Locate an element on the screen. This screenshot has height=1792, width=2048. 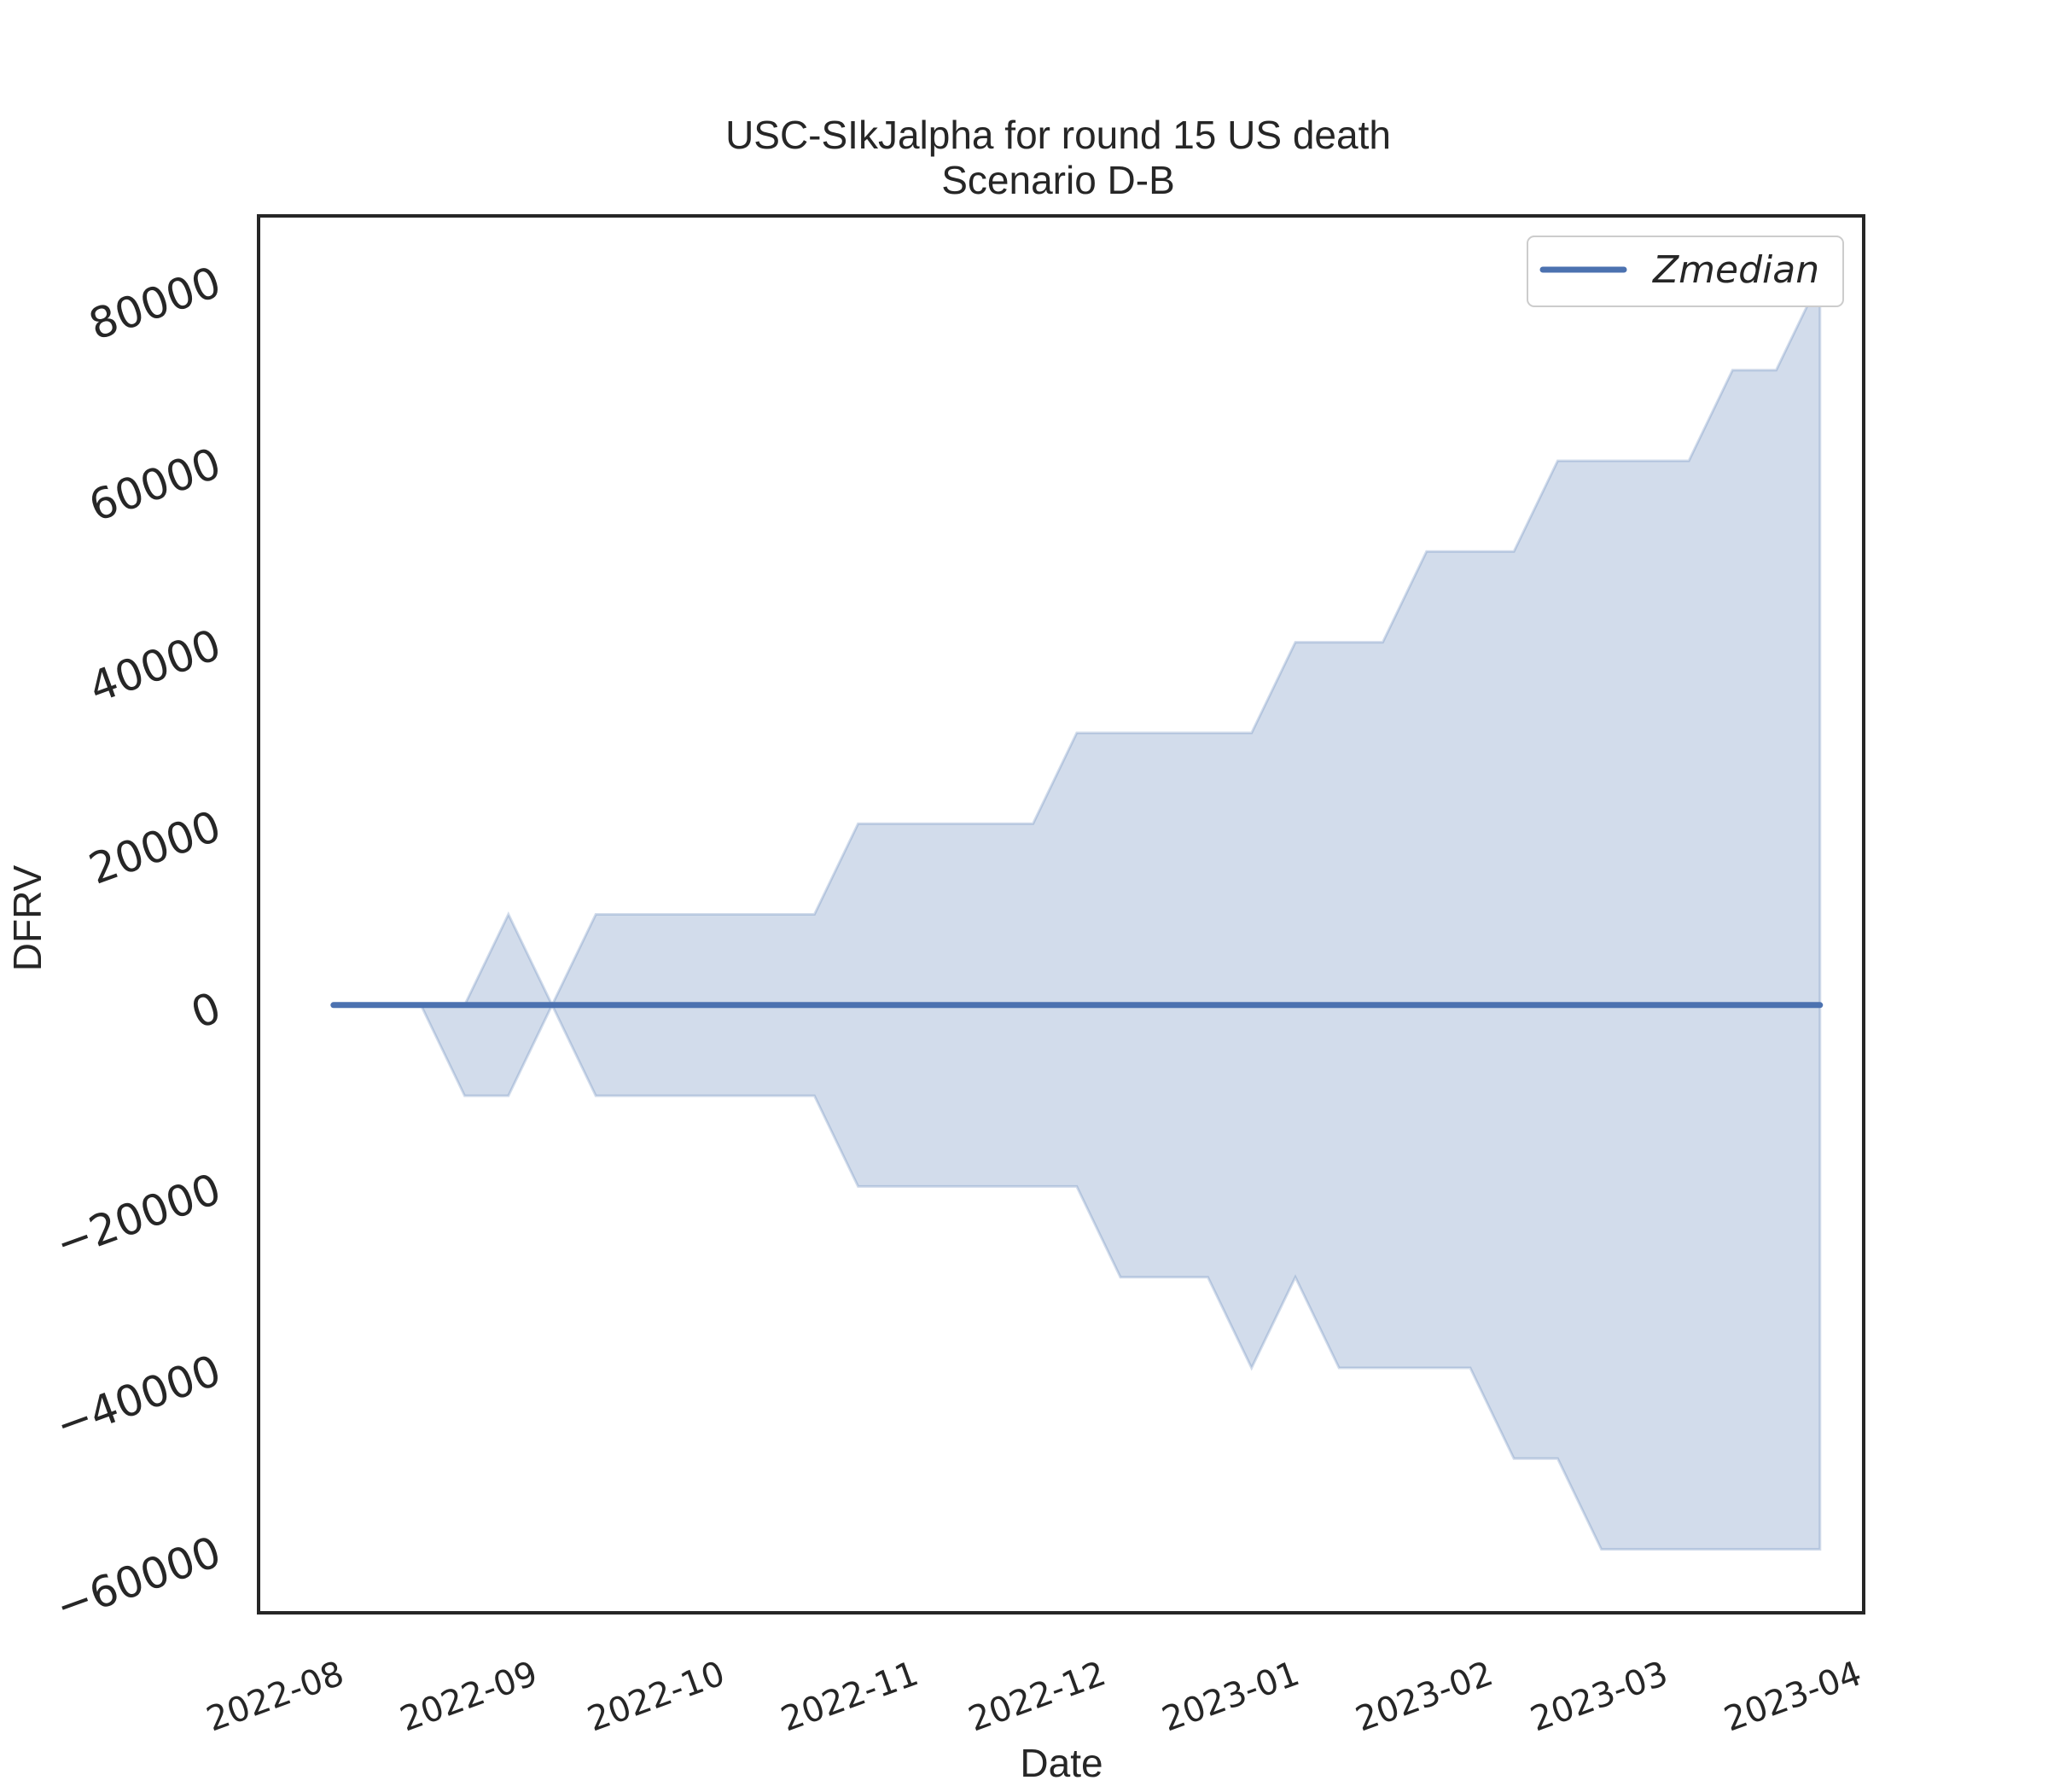
x-tick-label: 2023-03 is located at coordinates (1599, 1696).